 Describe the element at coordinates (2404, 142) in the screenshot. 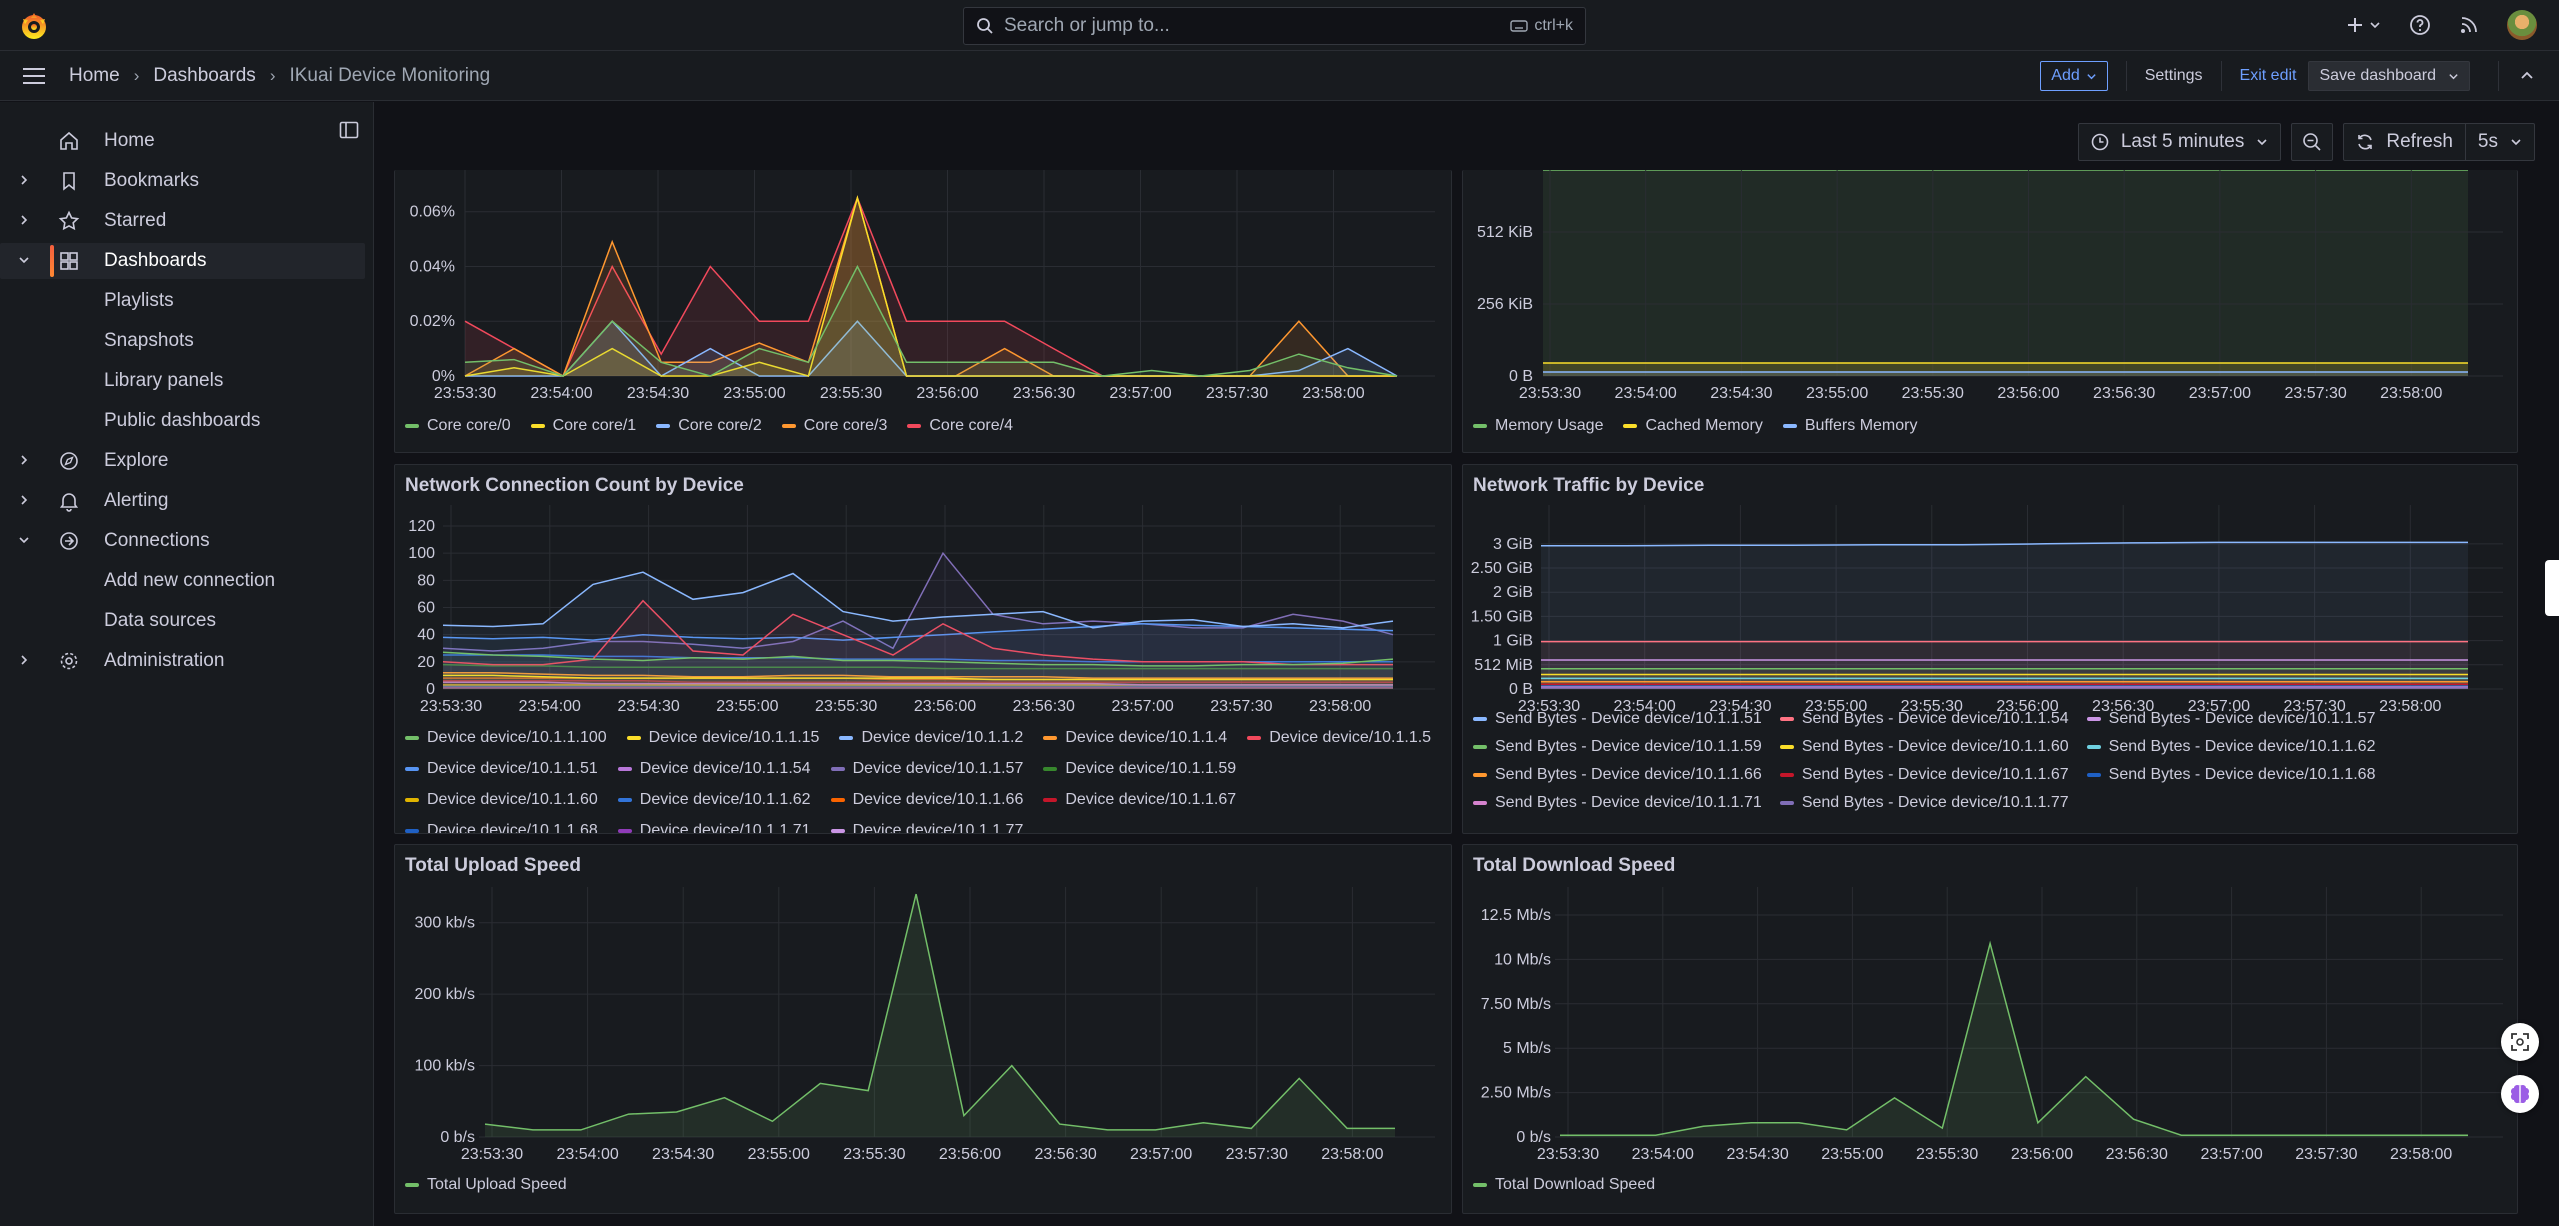

I see `refresh-button: Refresh` at that location.